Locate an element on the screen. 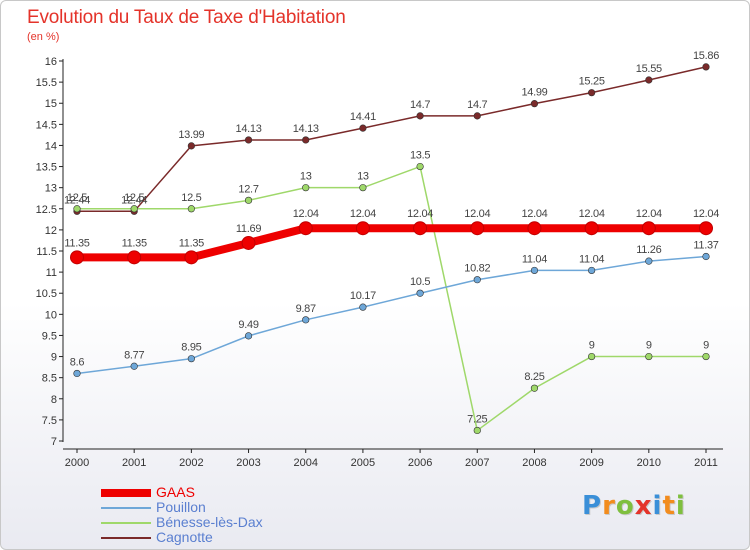  data-label: 14.99 is located at coordinates (534, 93).